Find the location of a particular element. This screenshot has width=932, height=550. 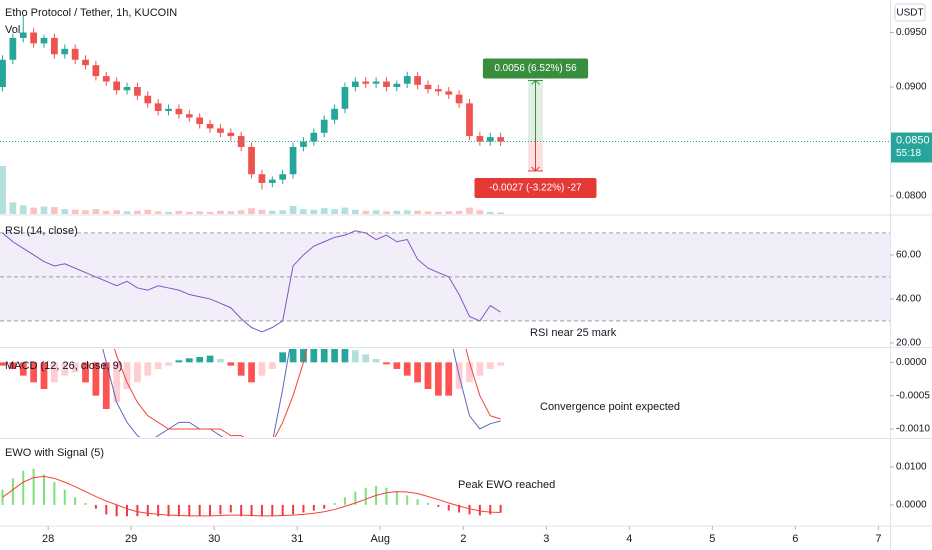

currency-box is located at coordinates (910, 12).